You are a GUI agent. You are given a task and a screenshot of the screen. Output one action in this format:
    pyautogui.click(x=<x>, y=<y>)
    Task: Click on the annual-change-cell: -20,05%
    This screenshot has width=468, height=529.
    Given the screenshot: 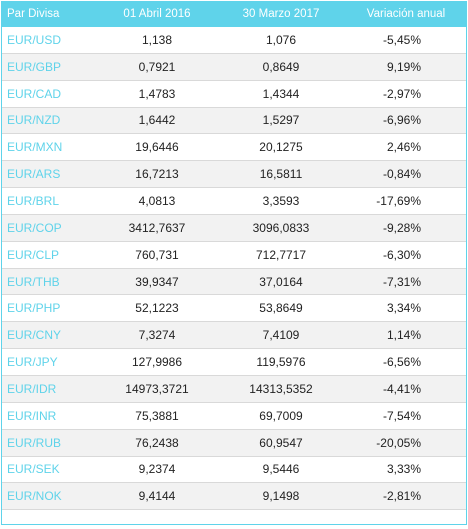 What is the action you would take?
    pyautogui.click(x=406, y=443)
    